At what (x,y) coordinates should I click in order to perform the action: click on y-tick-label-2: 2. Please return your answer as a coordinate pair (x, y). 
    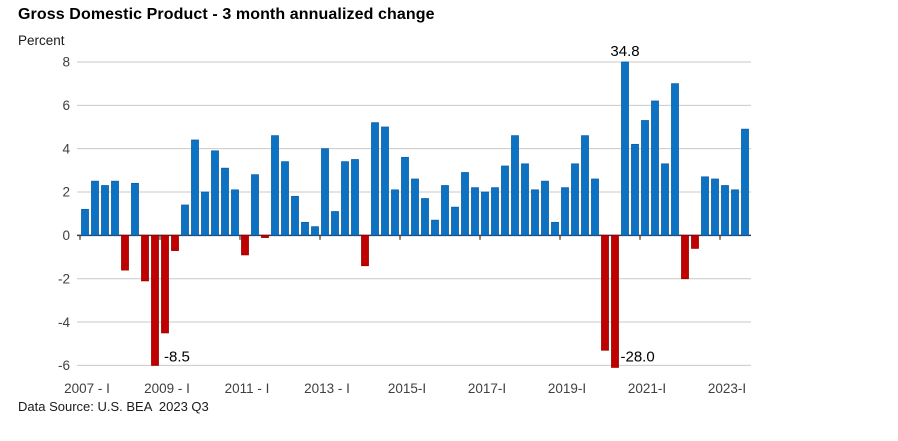
    Looking at the image, I should click on (66, 192).